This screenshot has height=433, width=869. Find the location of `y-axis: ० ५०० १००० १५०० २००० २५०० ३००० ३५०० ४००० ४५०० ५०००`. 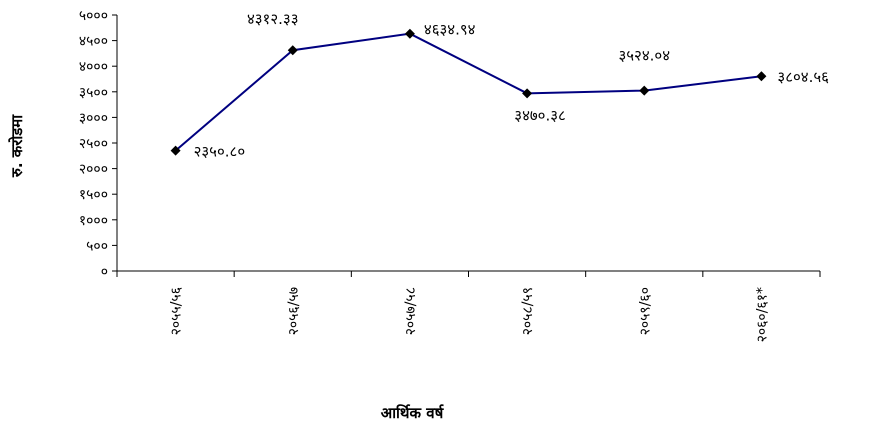

y-axis: ० ५०० १००० १५०० २००० २५०० ३००० ३५०० ४००० ४५०० ५००० is located at coordinates (98, 144).